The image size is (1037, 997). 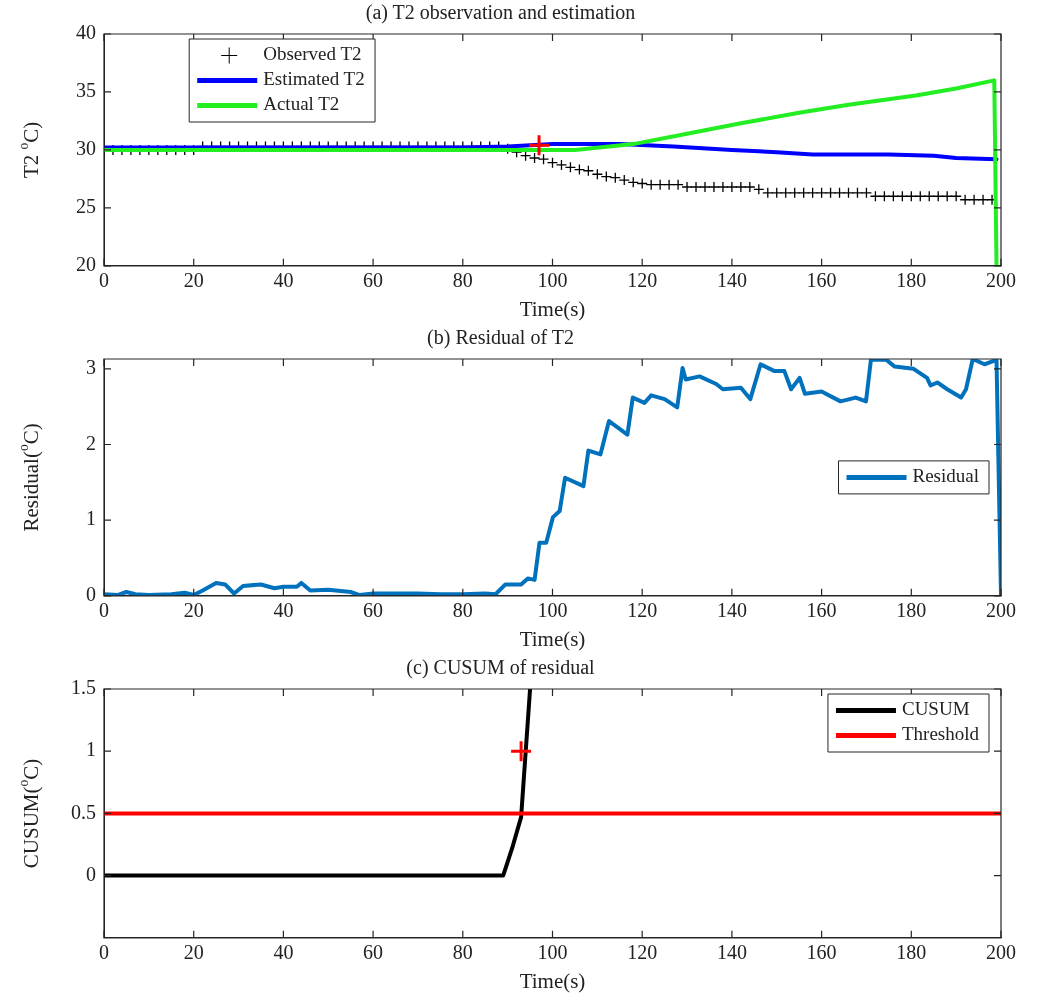 I want to click on legend-label: Actual T2, so click(x=301, y=104).